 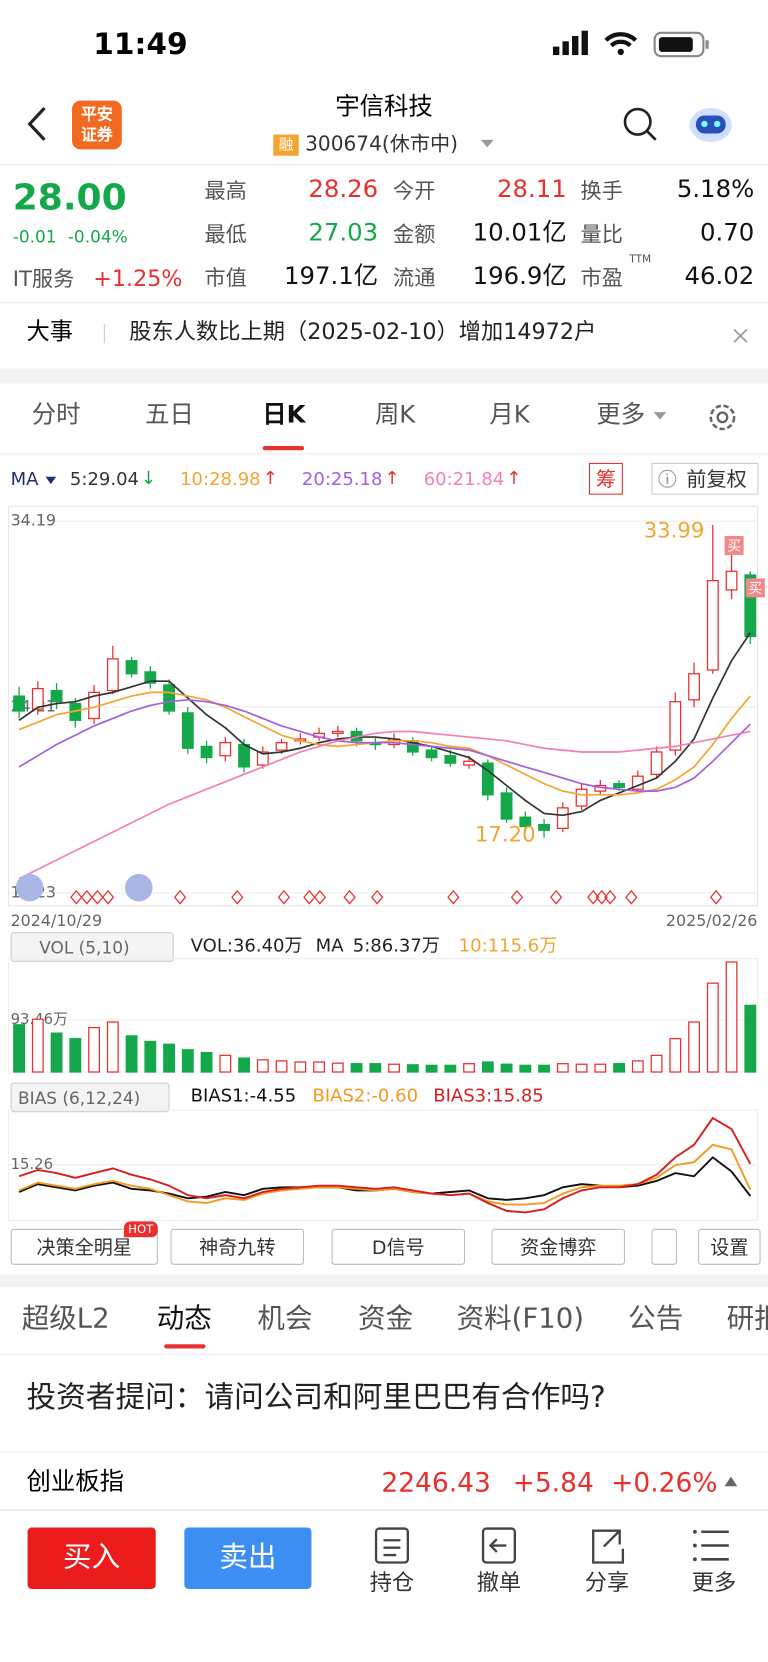 I want to click on broker-line: 证券, so click(x=97, y=134).